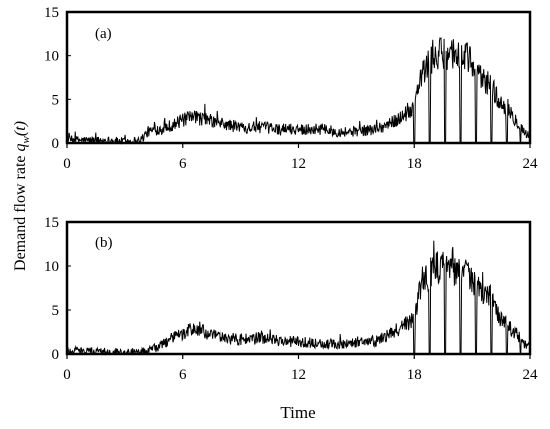 This screenshot has width=550, height=429. Describe the element at coordinates (20, 211) in the screenshot. I see `y-axis-label-text: Demand flow rate` at that location.